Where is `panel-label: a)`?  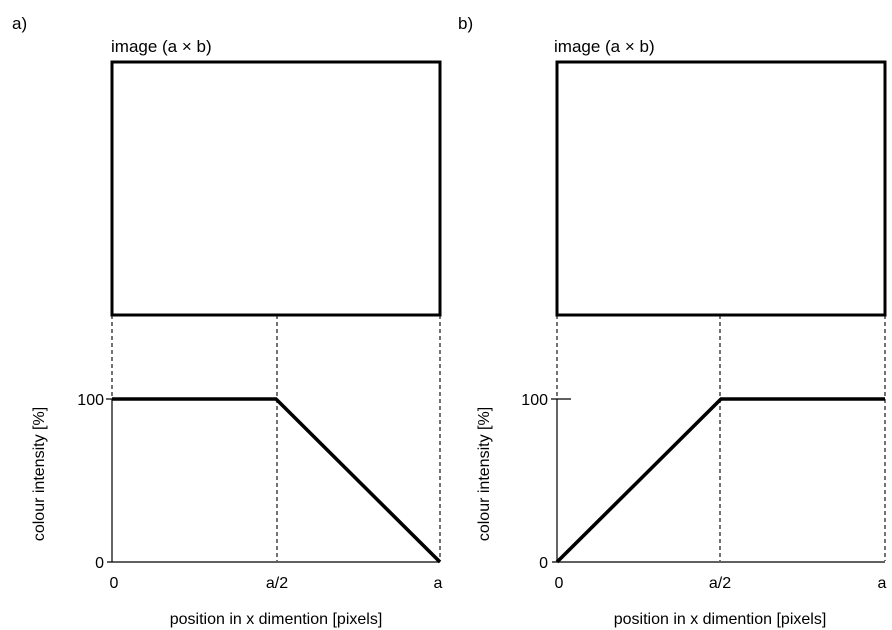 panel-label: a) is located at coordinates (19, 23).